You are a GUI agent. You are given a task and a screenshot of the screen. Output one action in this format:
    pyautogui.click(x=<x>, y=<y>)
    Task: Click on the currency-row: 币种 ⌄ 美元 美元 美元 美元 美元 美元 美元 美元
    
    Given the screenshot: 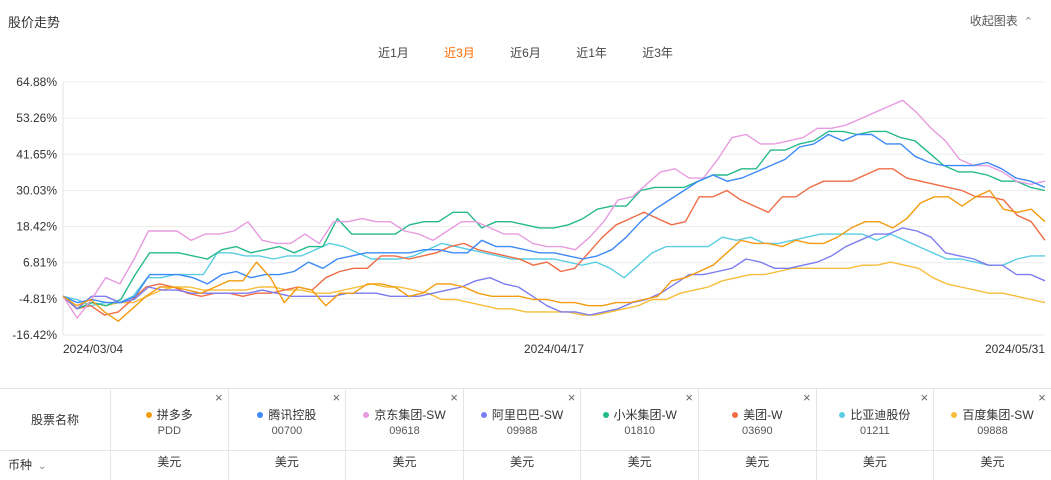 What is the action you would take?
    pyautogui.click(x=525, y=465)
    